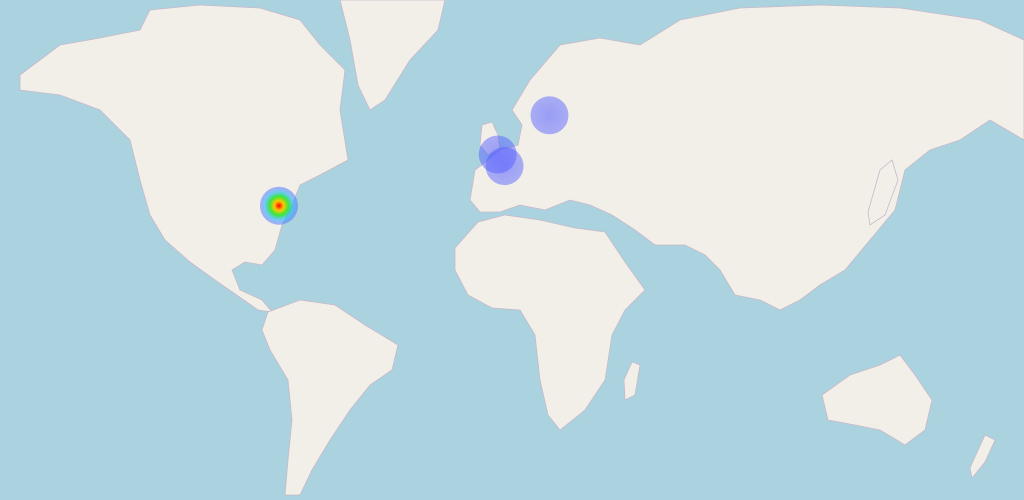 The height and width of the screenshot is (500, 1024). What do you see at coordinates (392, 55) in the screenshot?
I see `greenland` at bounding box center [392, 55].